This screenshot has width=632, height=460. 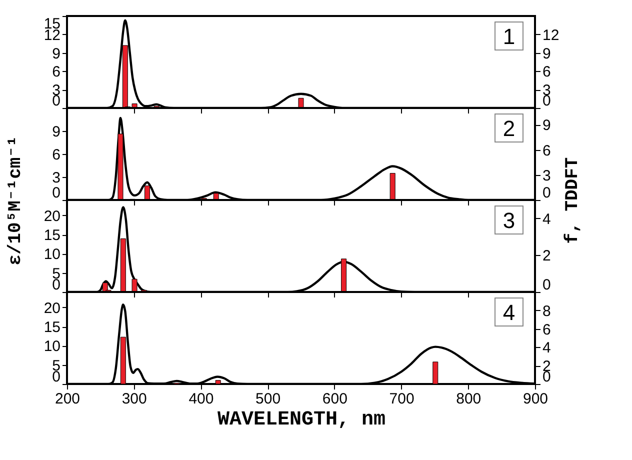 I want to click on x-tick-label: 500, so click(x=268, y=399).